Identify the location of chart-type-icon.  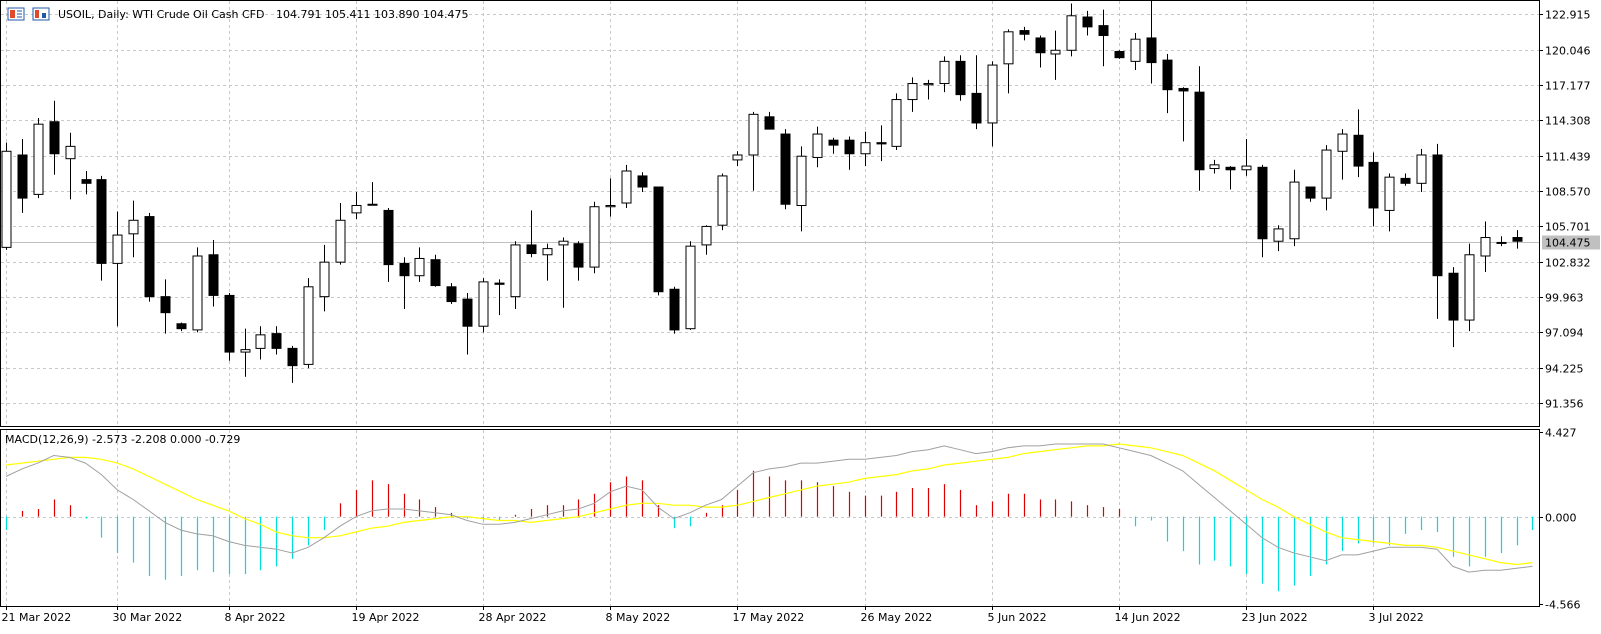
(16, 14).